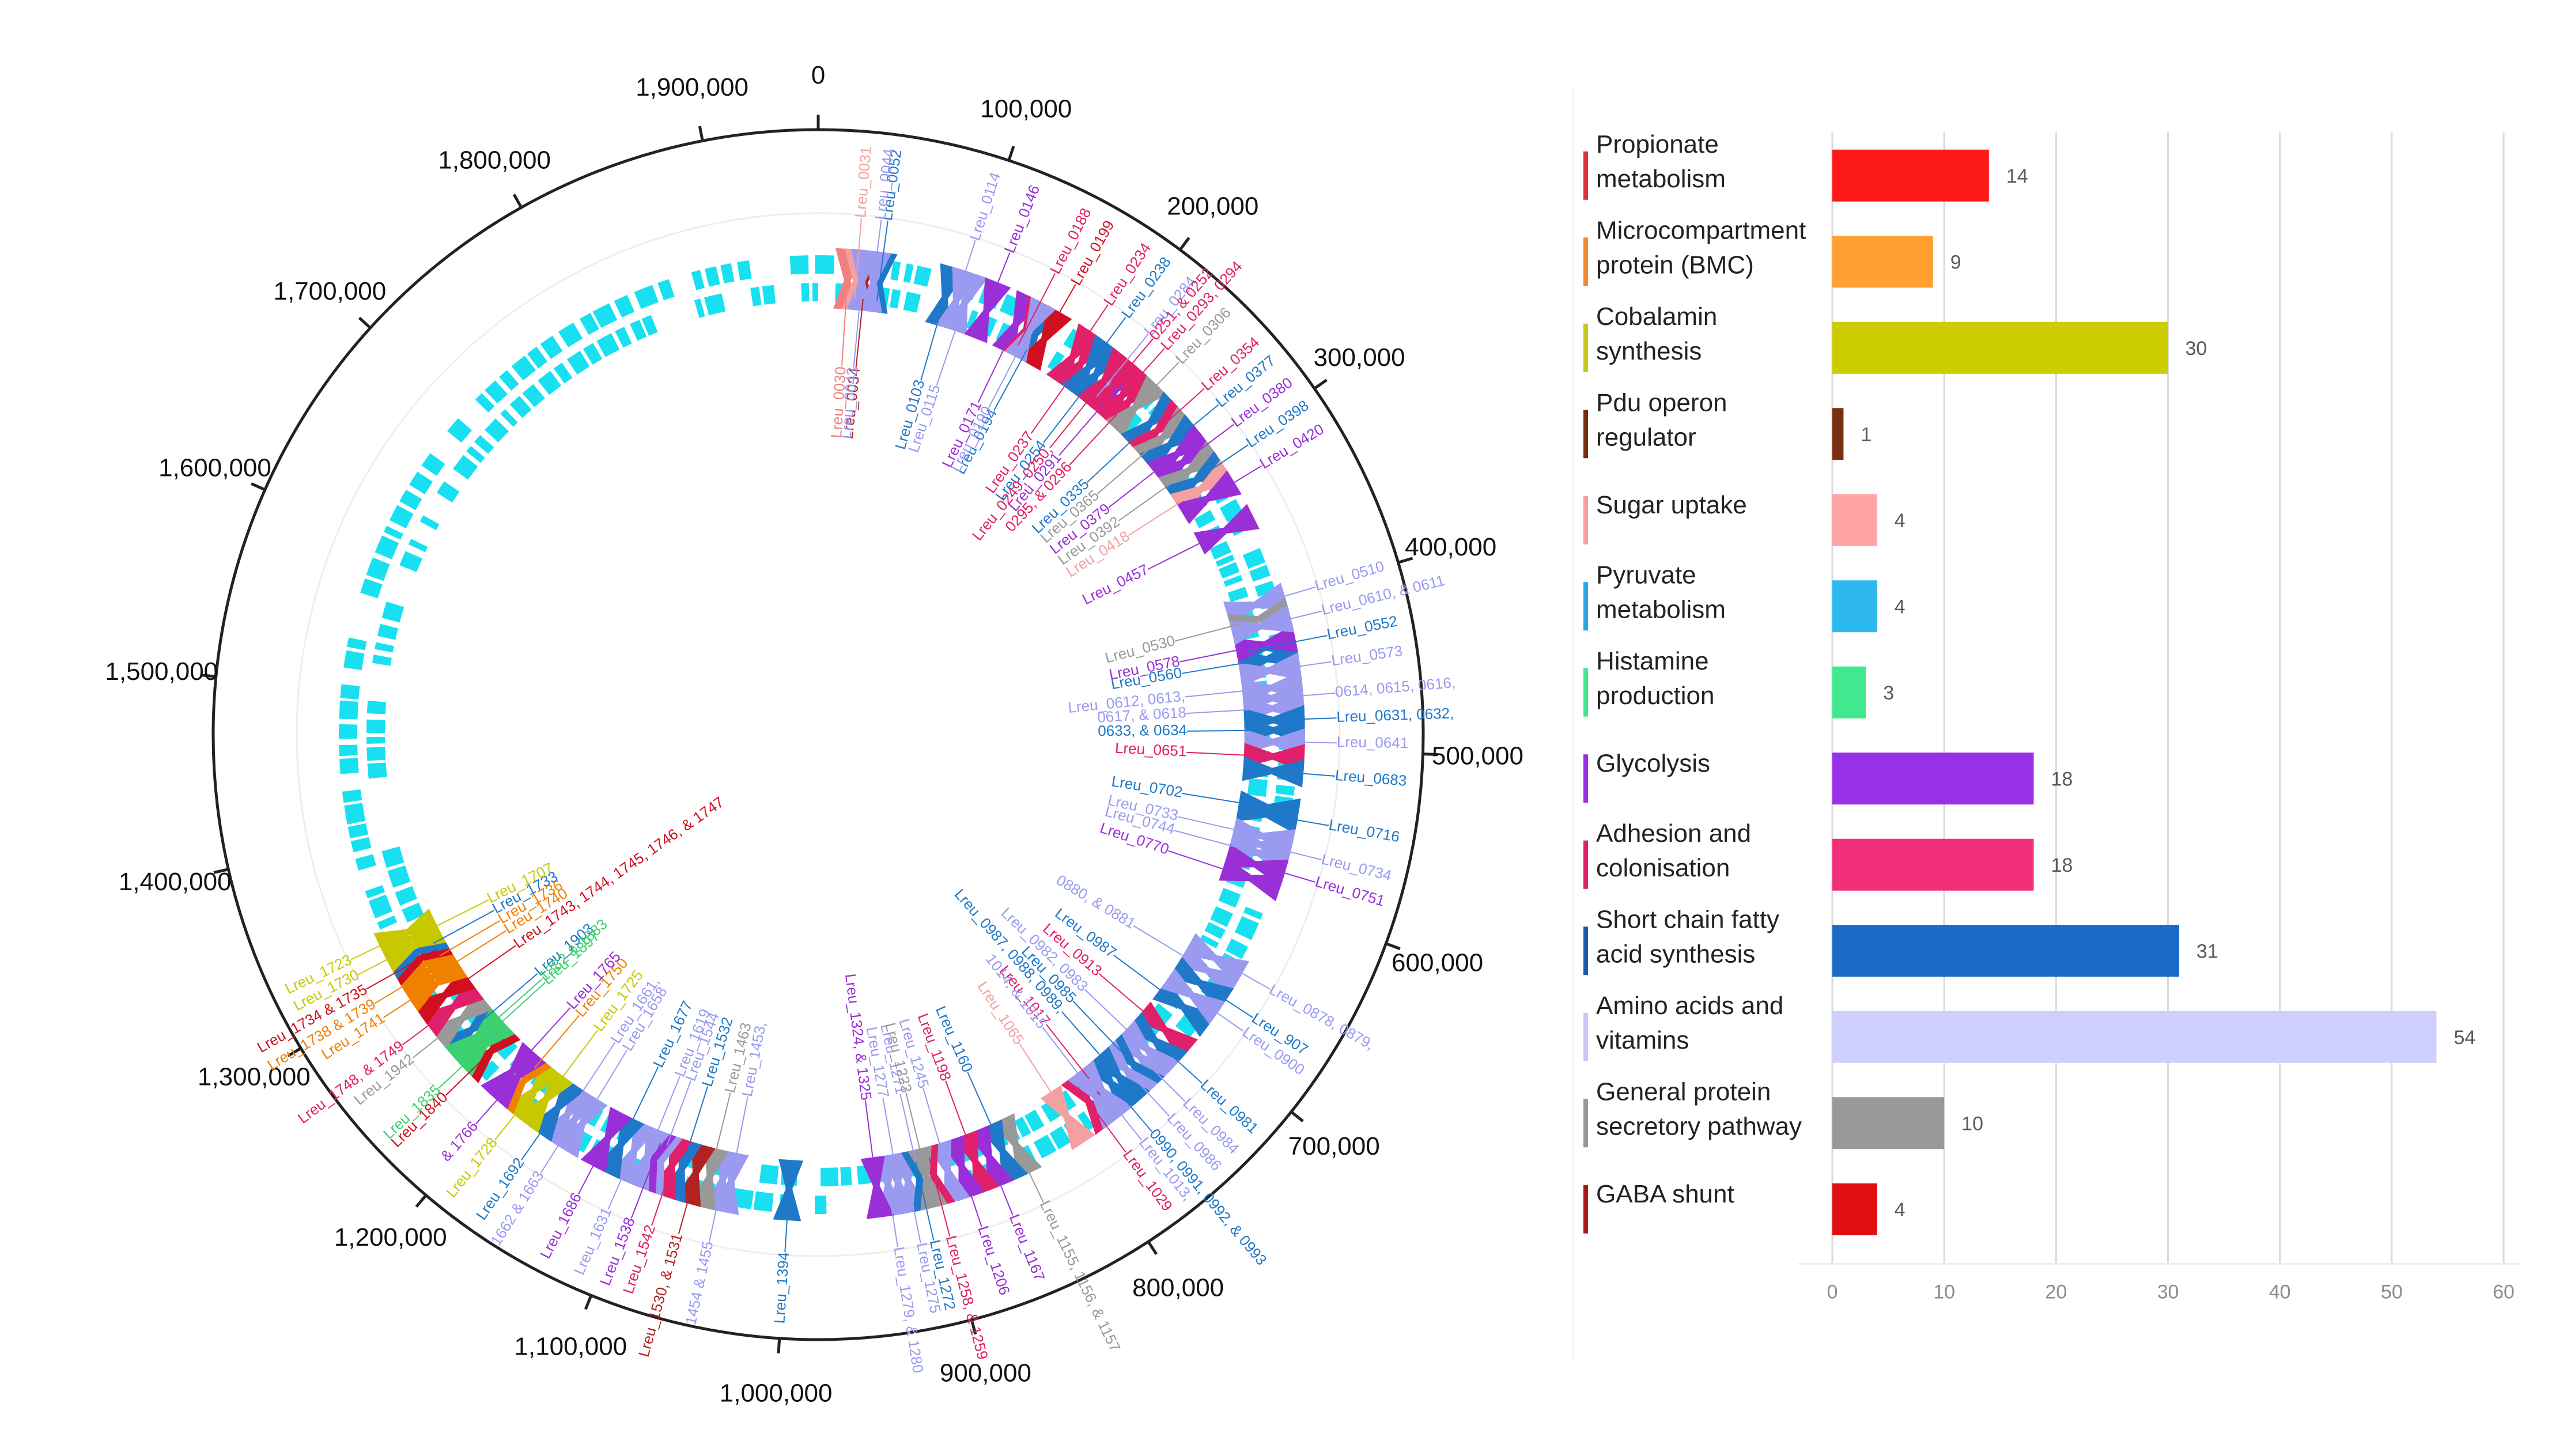 Image resolution: width=2552 pixels, height=1456 pixels. I want to click on gene-label: 1454 & 1455, so click(699, 1282).